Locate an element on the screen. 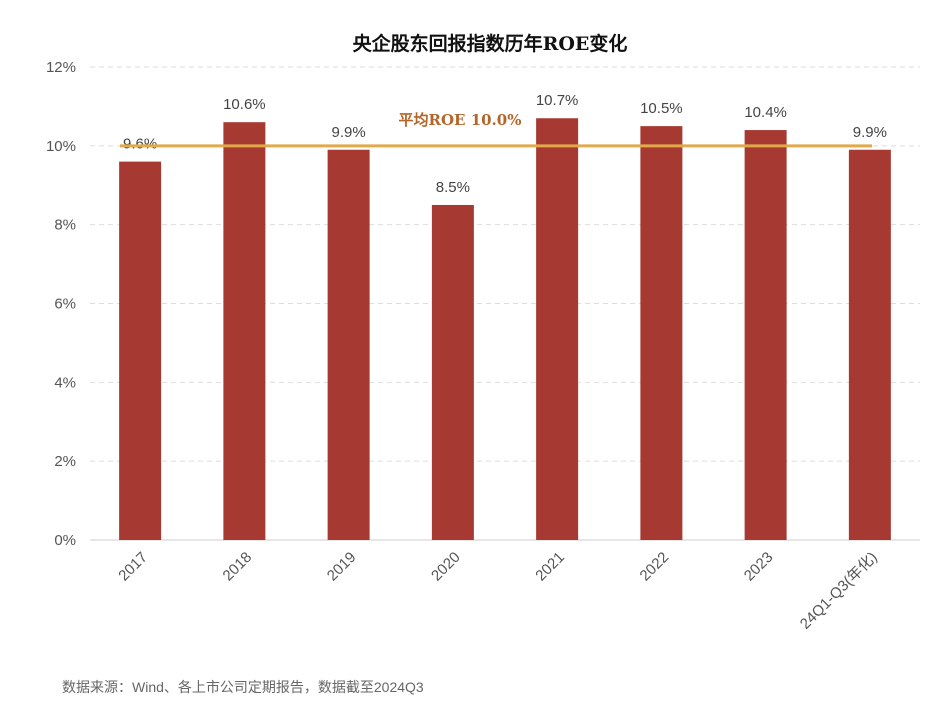 This screenshot has height=710, width=952. data-label: 10.4% is located at coordinates (765, 112).